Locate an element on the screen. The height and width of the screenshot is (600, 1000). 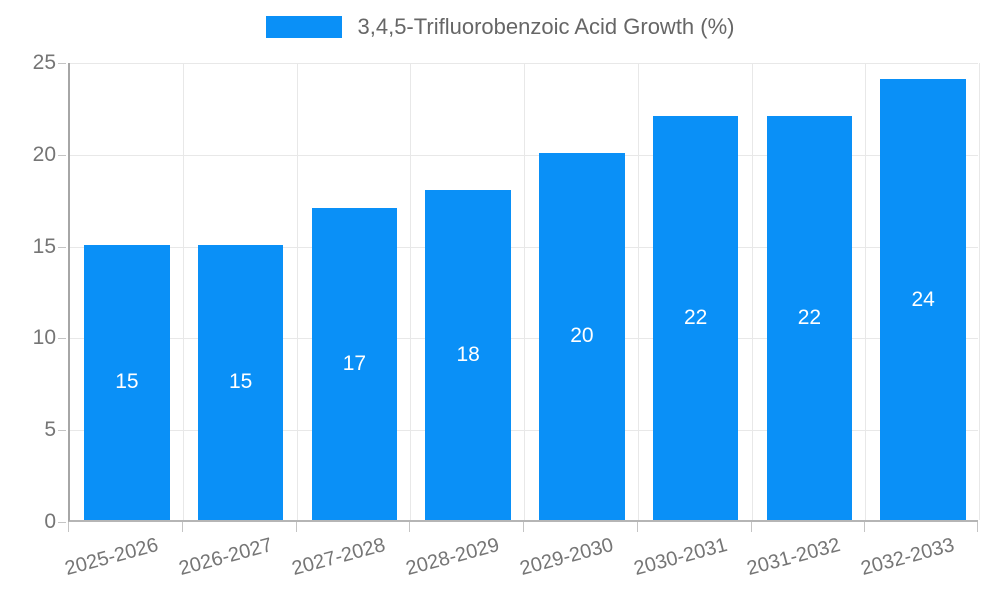
y-tick-label: 0 is located at coordinates (50, 521).